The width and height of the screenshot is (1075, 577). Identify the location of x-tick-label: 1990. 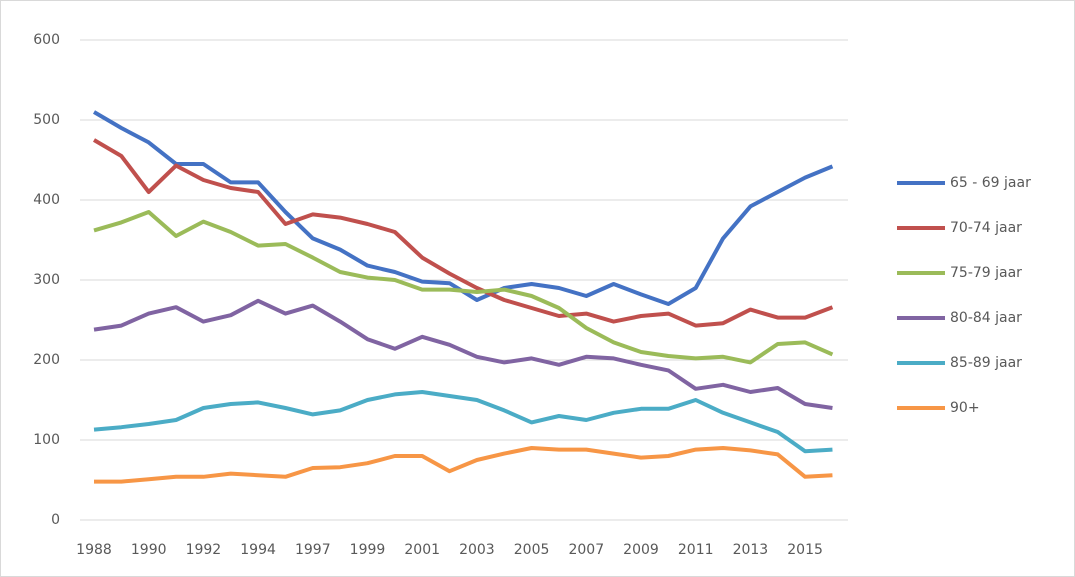
(149, 550).